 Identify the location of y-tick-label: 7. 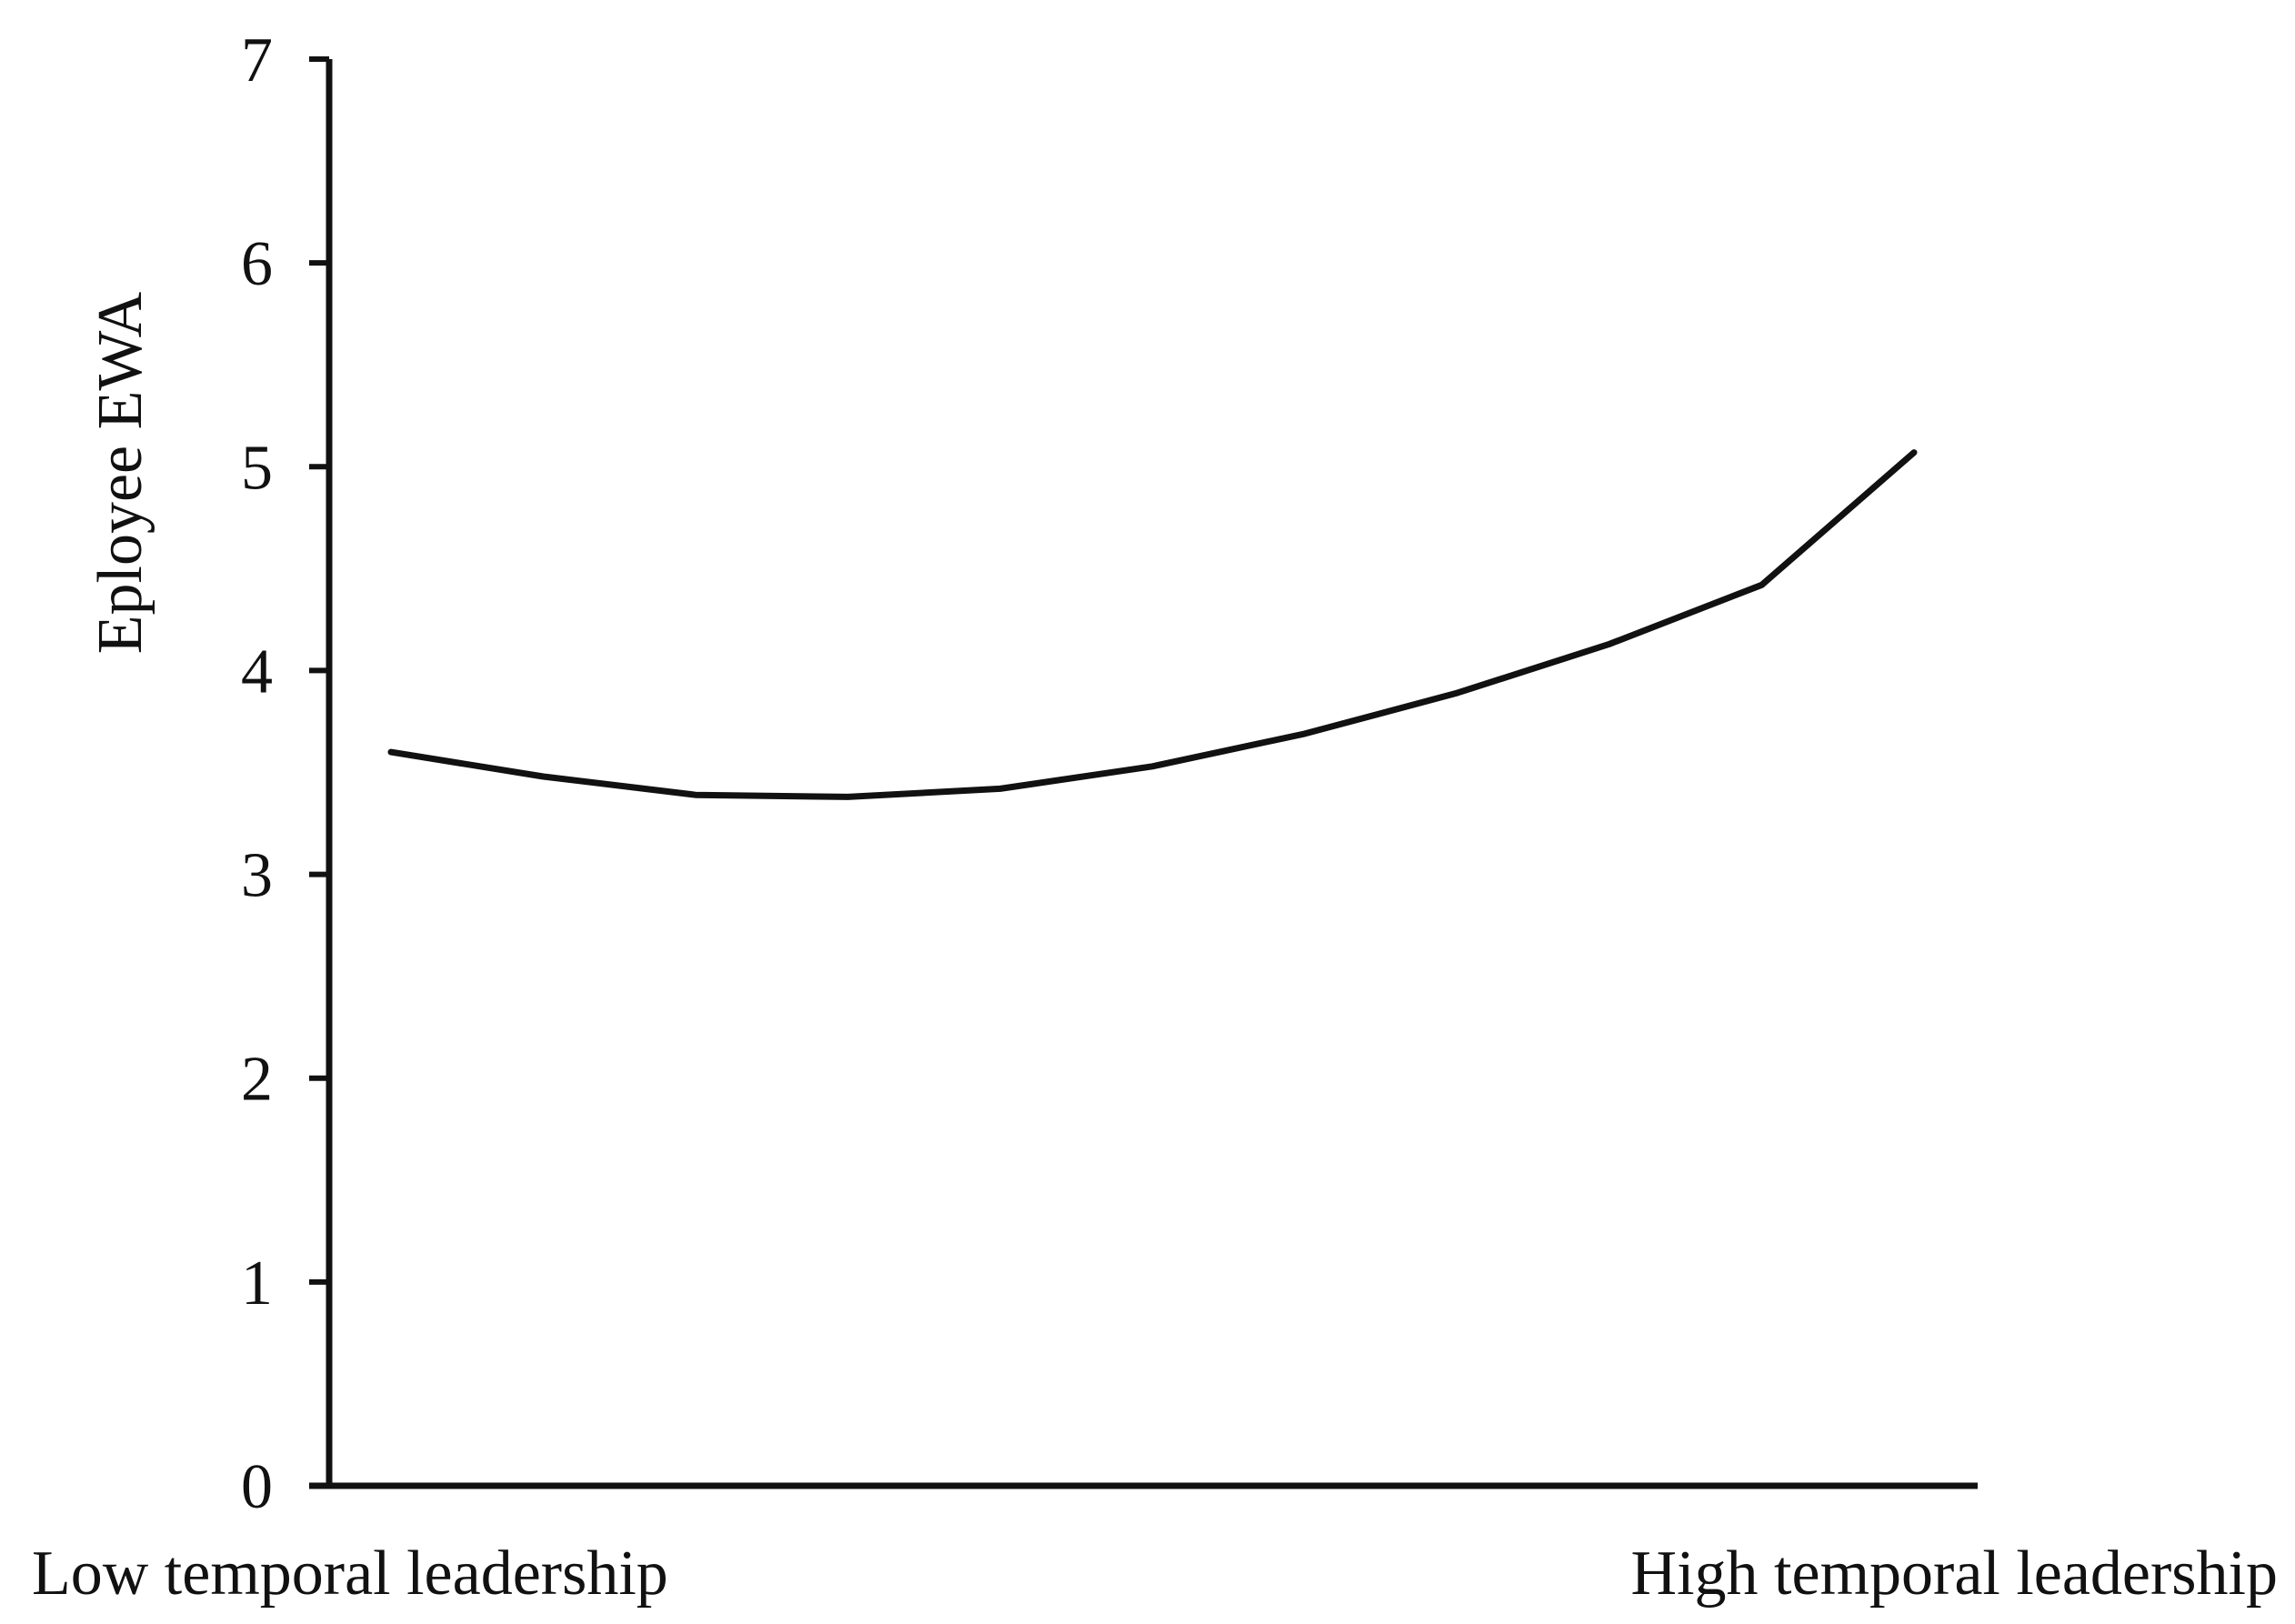
(257, 60).